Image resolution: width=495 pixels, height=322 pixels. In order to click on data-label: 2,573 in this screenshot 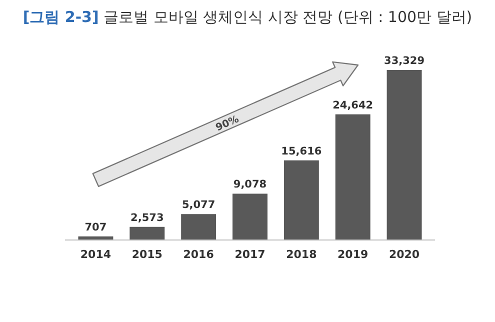, I will do `click(147, 218)`.